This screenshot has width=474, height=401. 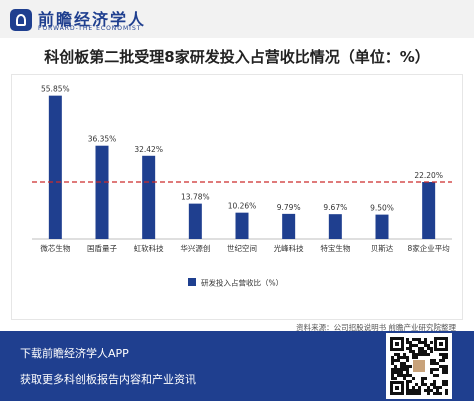 I want to click on data-label: 32.42%, so click(x=148, y=149).